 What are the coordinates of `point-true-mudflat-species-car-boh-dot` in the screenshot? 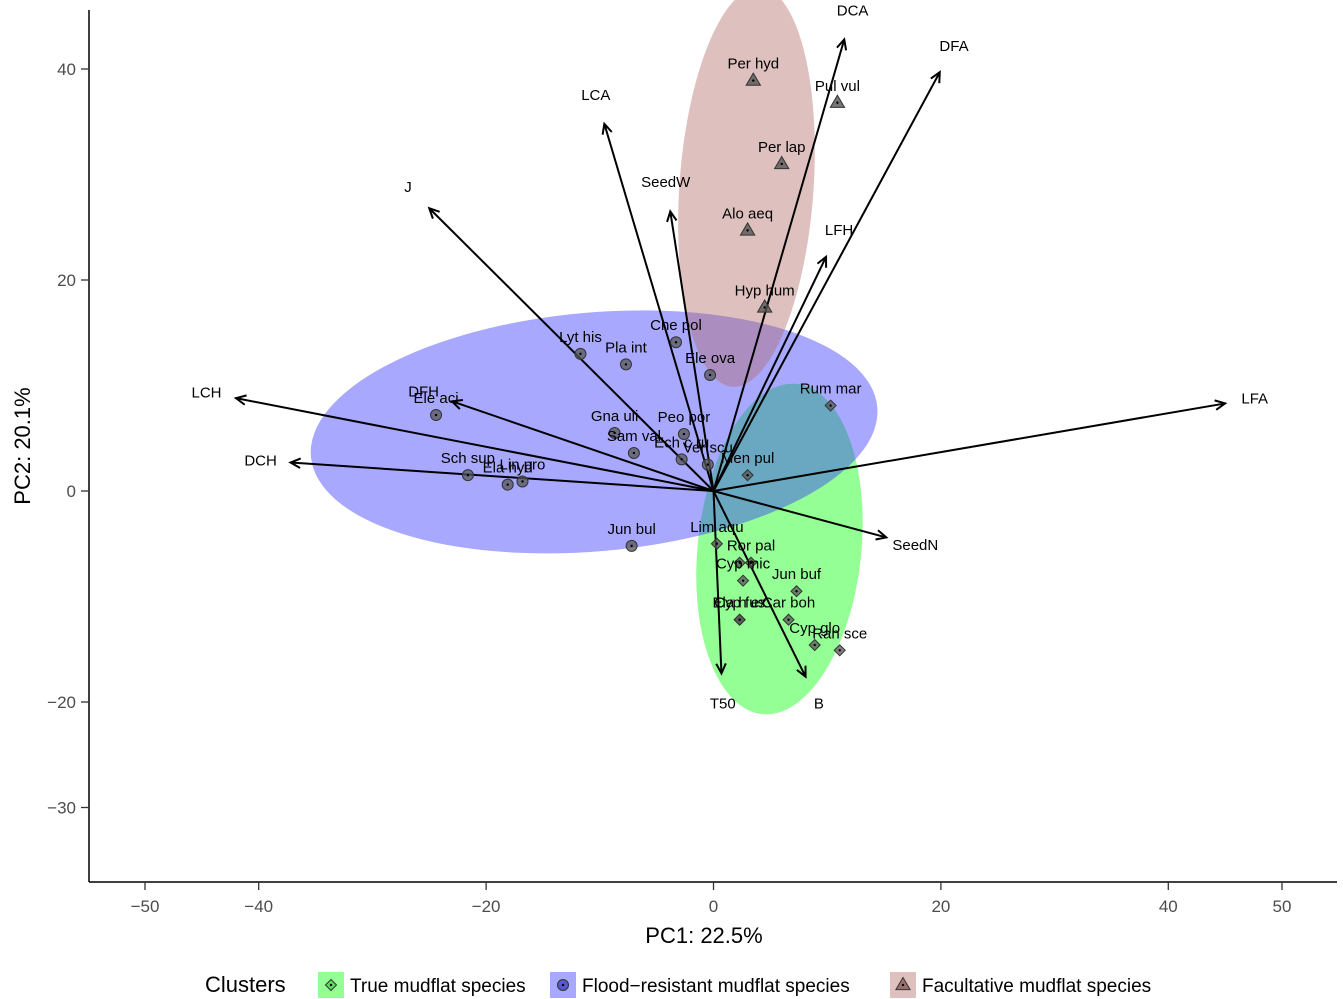 It's located at (788, 619).